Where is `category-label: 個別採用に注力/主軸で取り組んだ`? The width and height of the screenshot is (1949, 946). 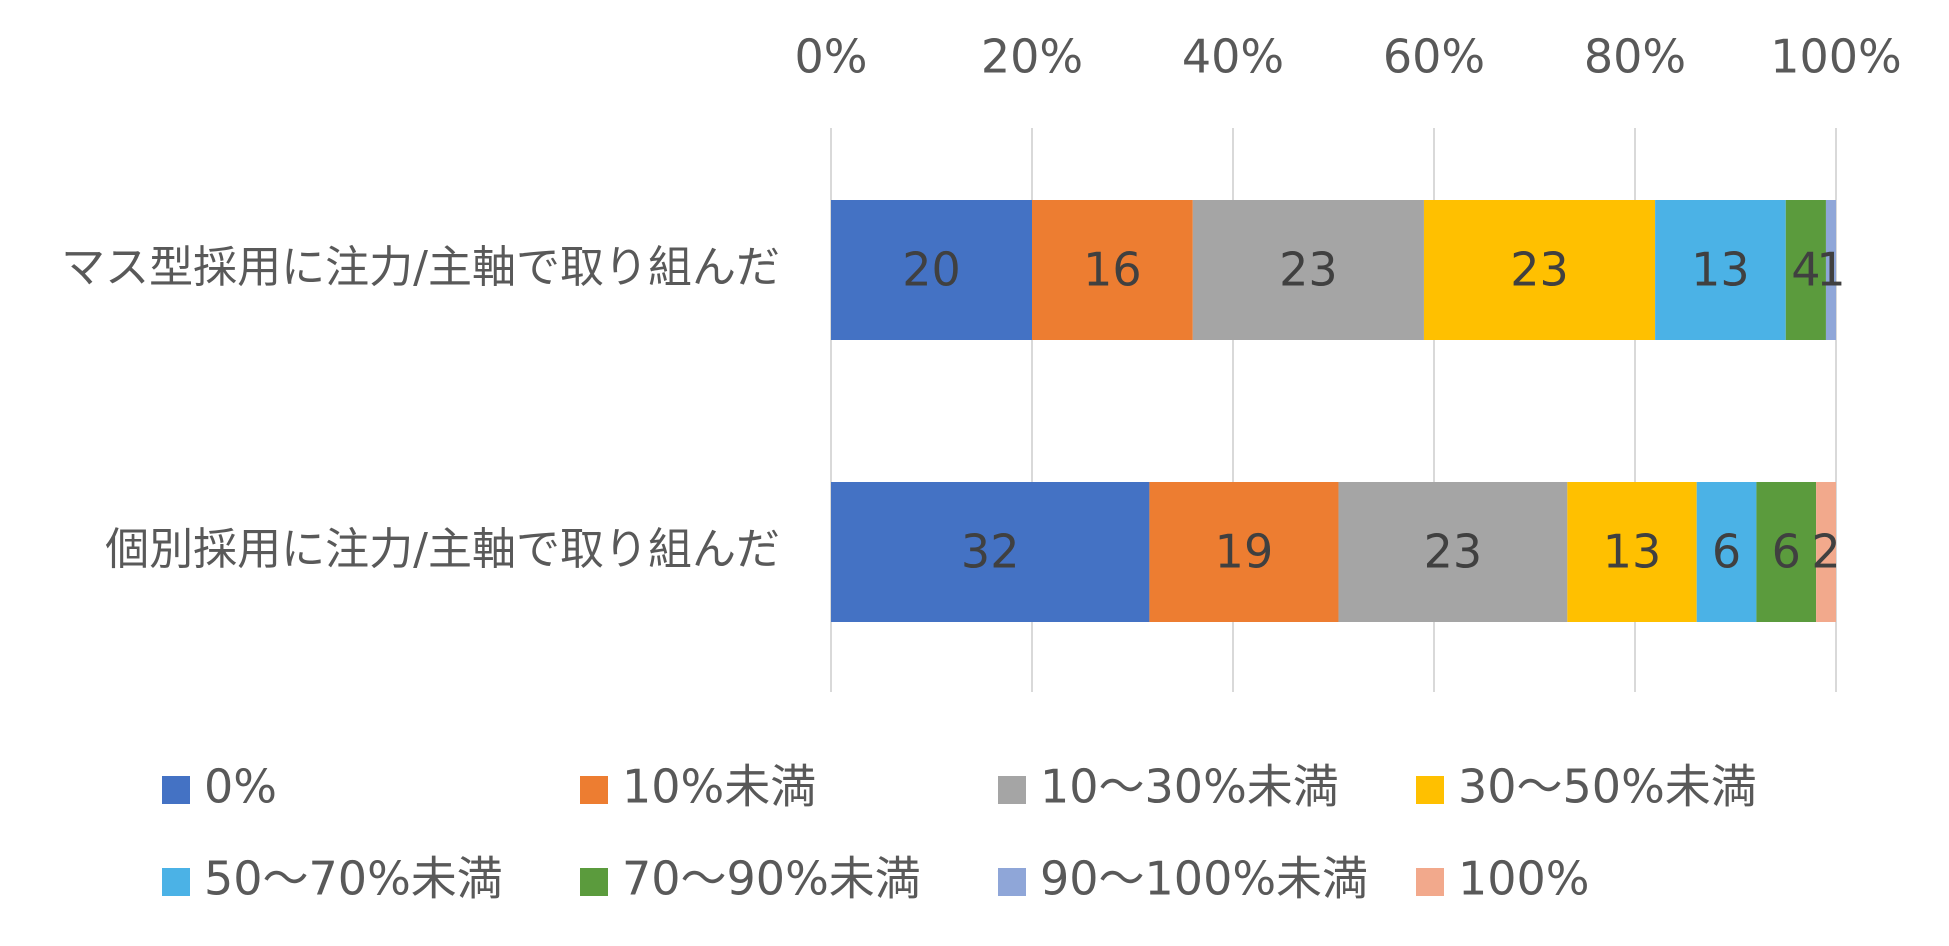 category-label: 個別採用に注力/主軸で取り組んだ is located at coordinates (442, 549).